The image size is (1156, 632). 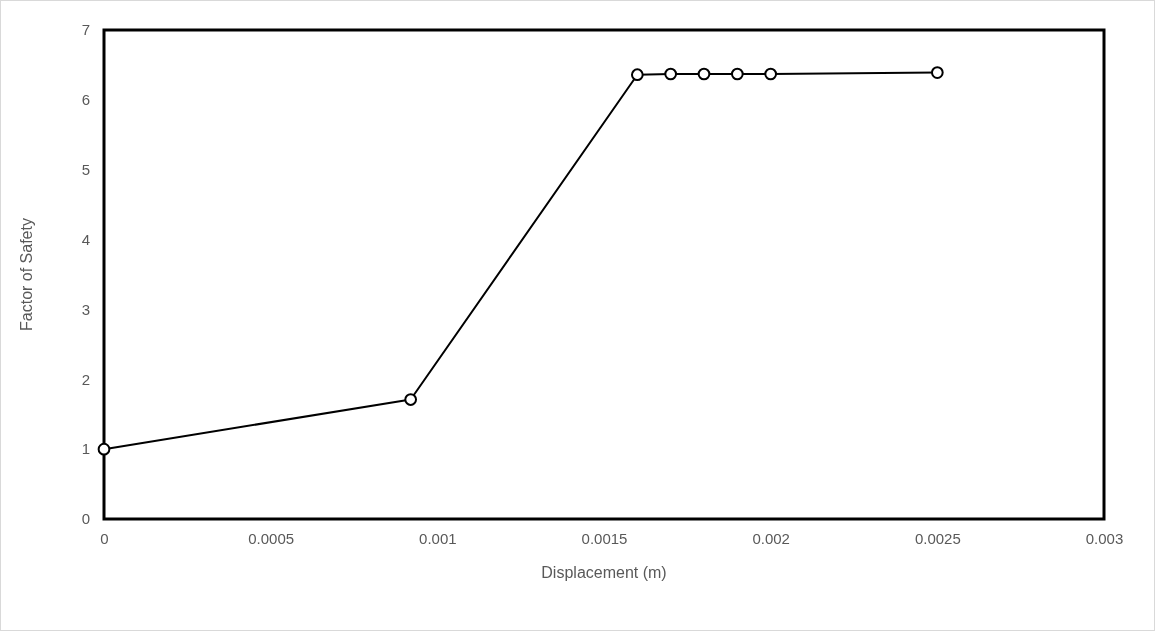 I want to click on y-tick-label: 2, so click(x=85, y=379).